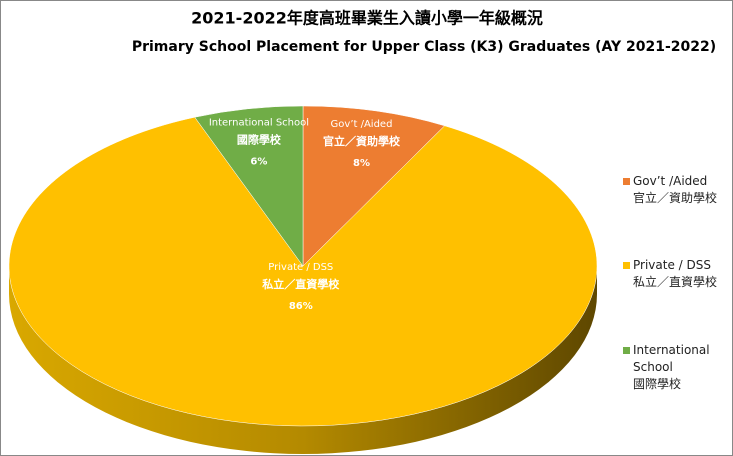 This screenshot has height=456, width=733. Describe the element at coordinates (675, 282) in the screenshot. I see `legend-label: 私立／直資學校` at that location.